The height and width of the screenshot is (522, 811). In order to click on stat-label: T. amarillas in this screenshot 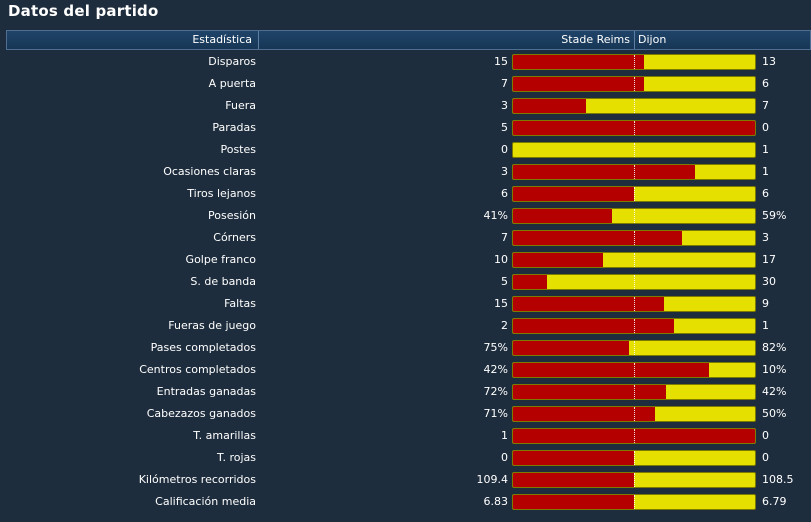, I will do `click(224, 435)`.